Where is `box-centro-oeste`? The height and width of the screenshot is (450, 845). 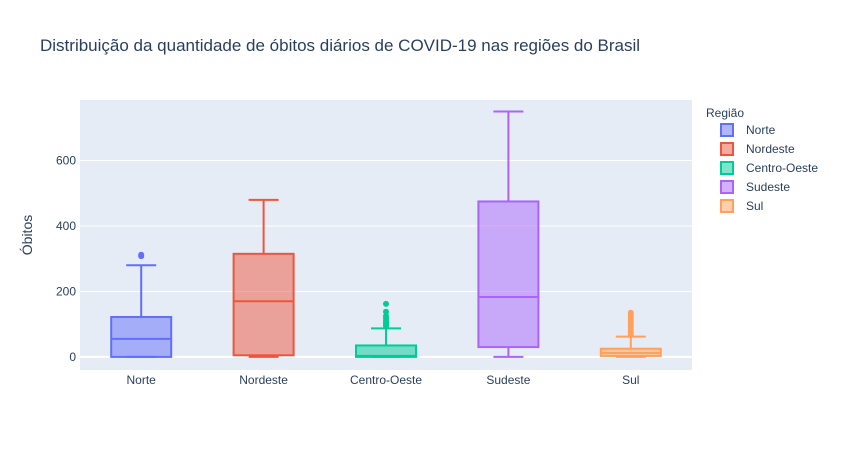 box-centro-oeste is located at coordinates (386, 329).